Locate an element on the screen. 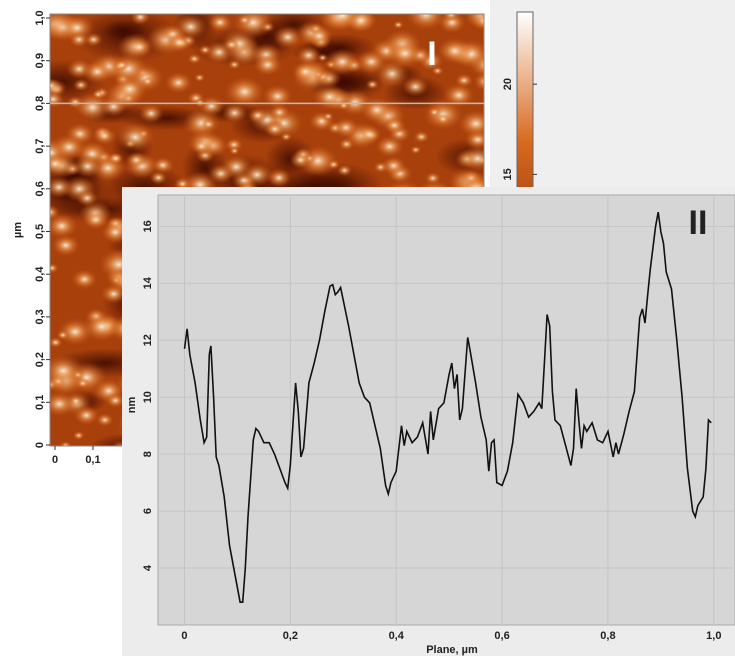 The height and width of the screenshot is (656, 735). y-tick-label: 10 is located at coordinates (148, 397).